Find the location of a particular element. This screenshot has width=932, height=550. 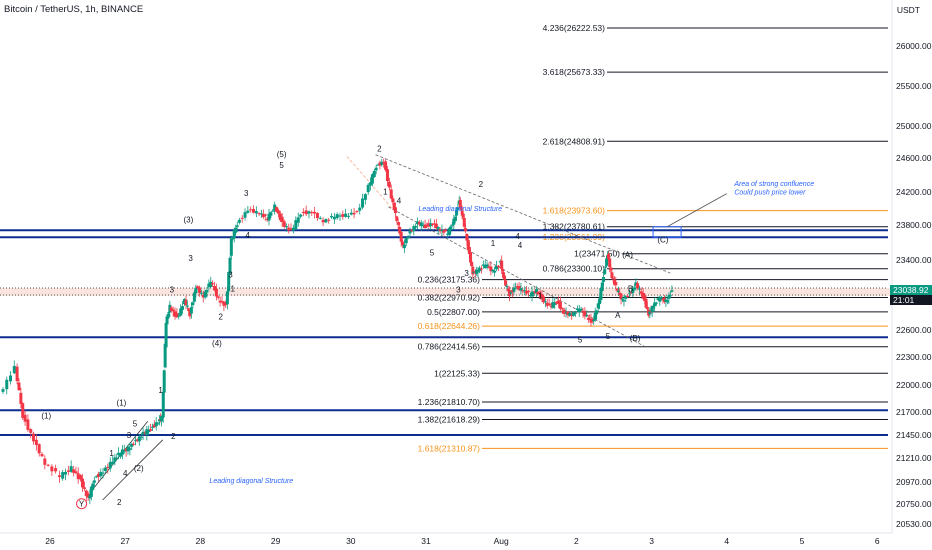

y-tick-label: 20750.00 is located at coordinates (914, 504).